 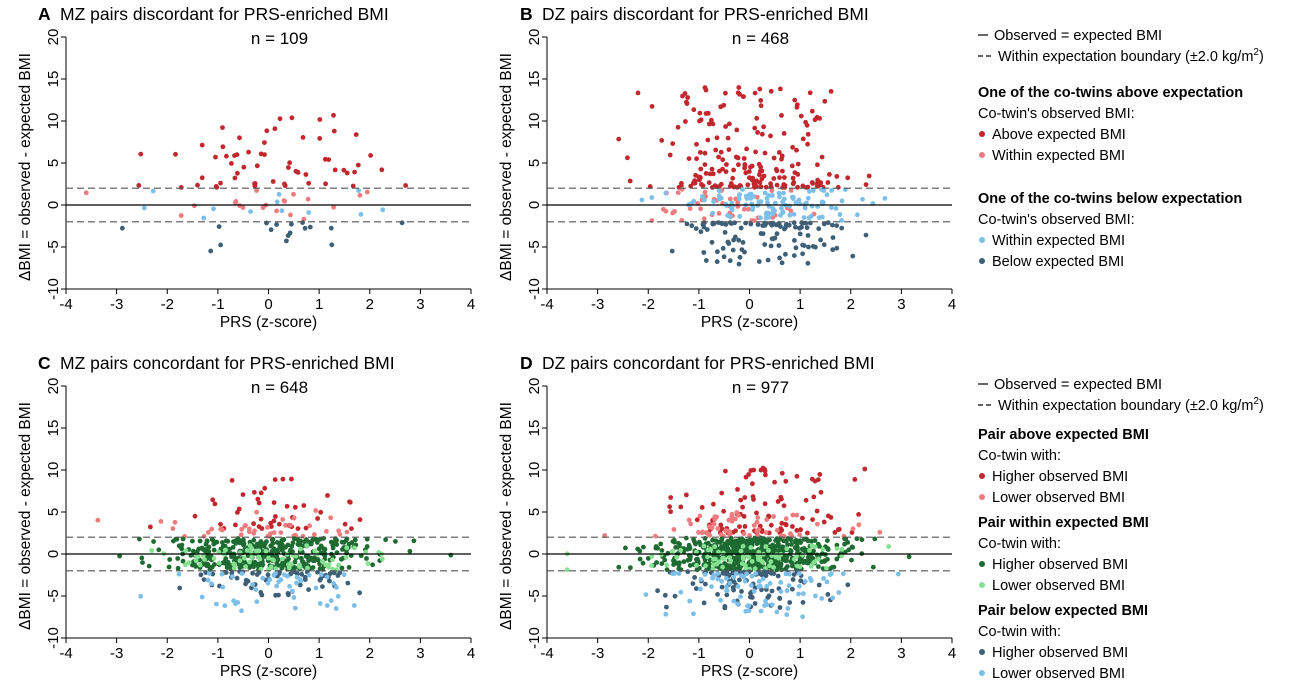 I want to click on legend-marker, so click(x=982, y=240).